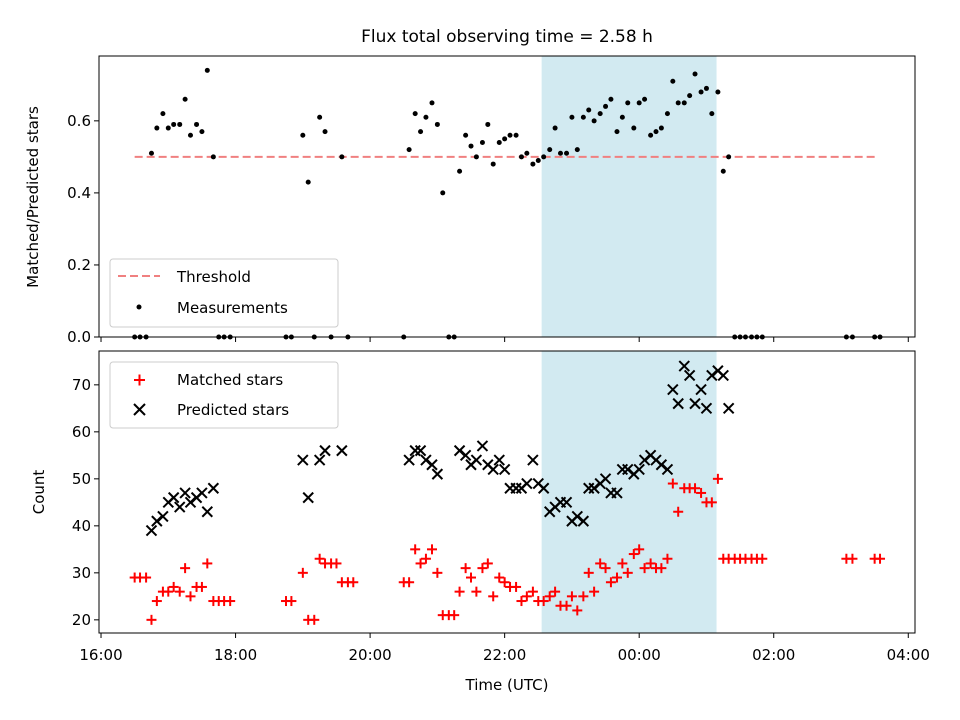 This screenshot has width=960, height=720. Describe the element at coordinates (79, 121) in the screenshot. I see `top-ytick-label: 0.6` at that location.